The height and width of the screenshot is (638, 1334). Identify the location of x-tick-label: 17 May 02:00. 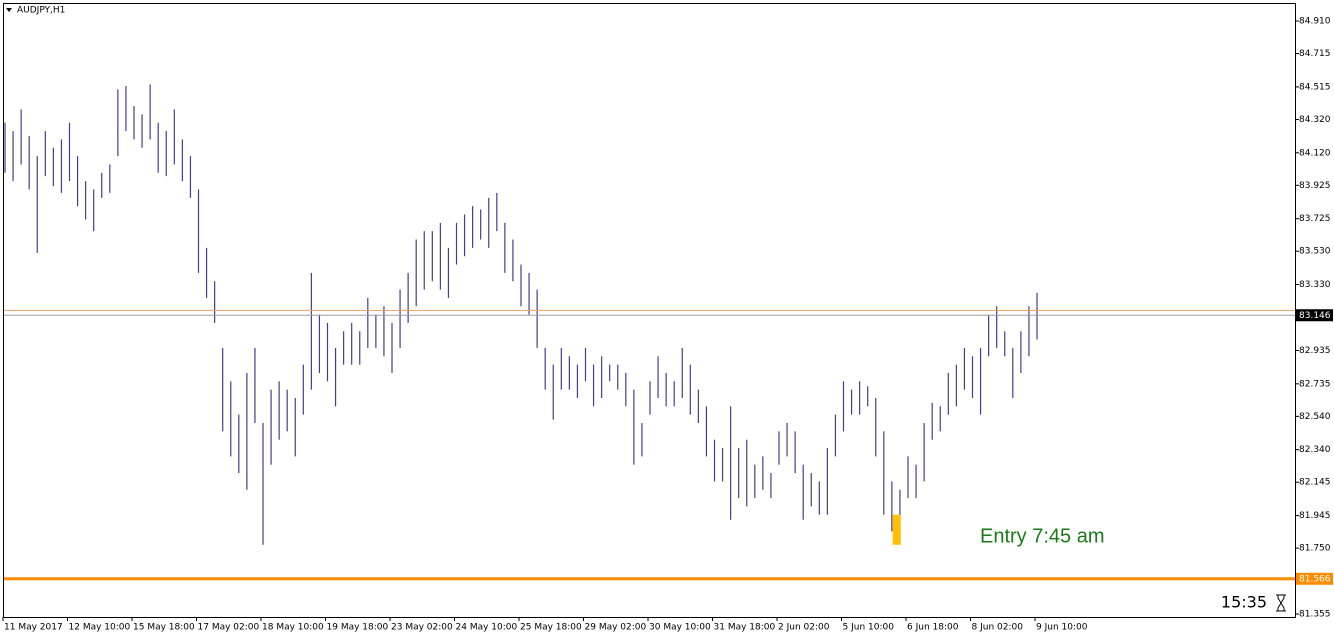
(229, 628).